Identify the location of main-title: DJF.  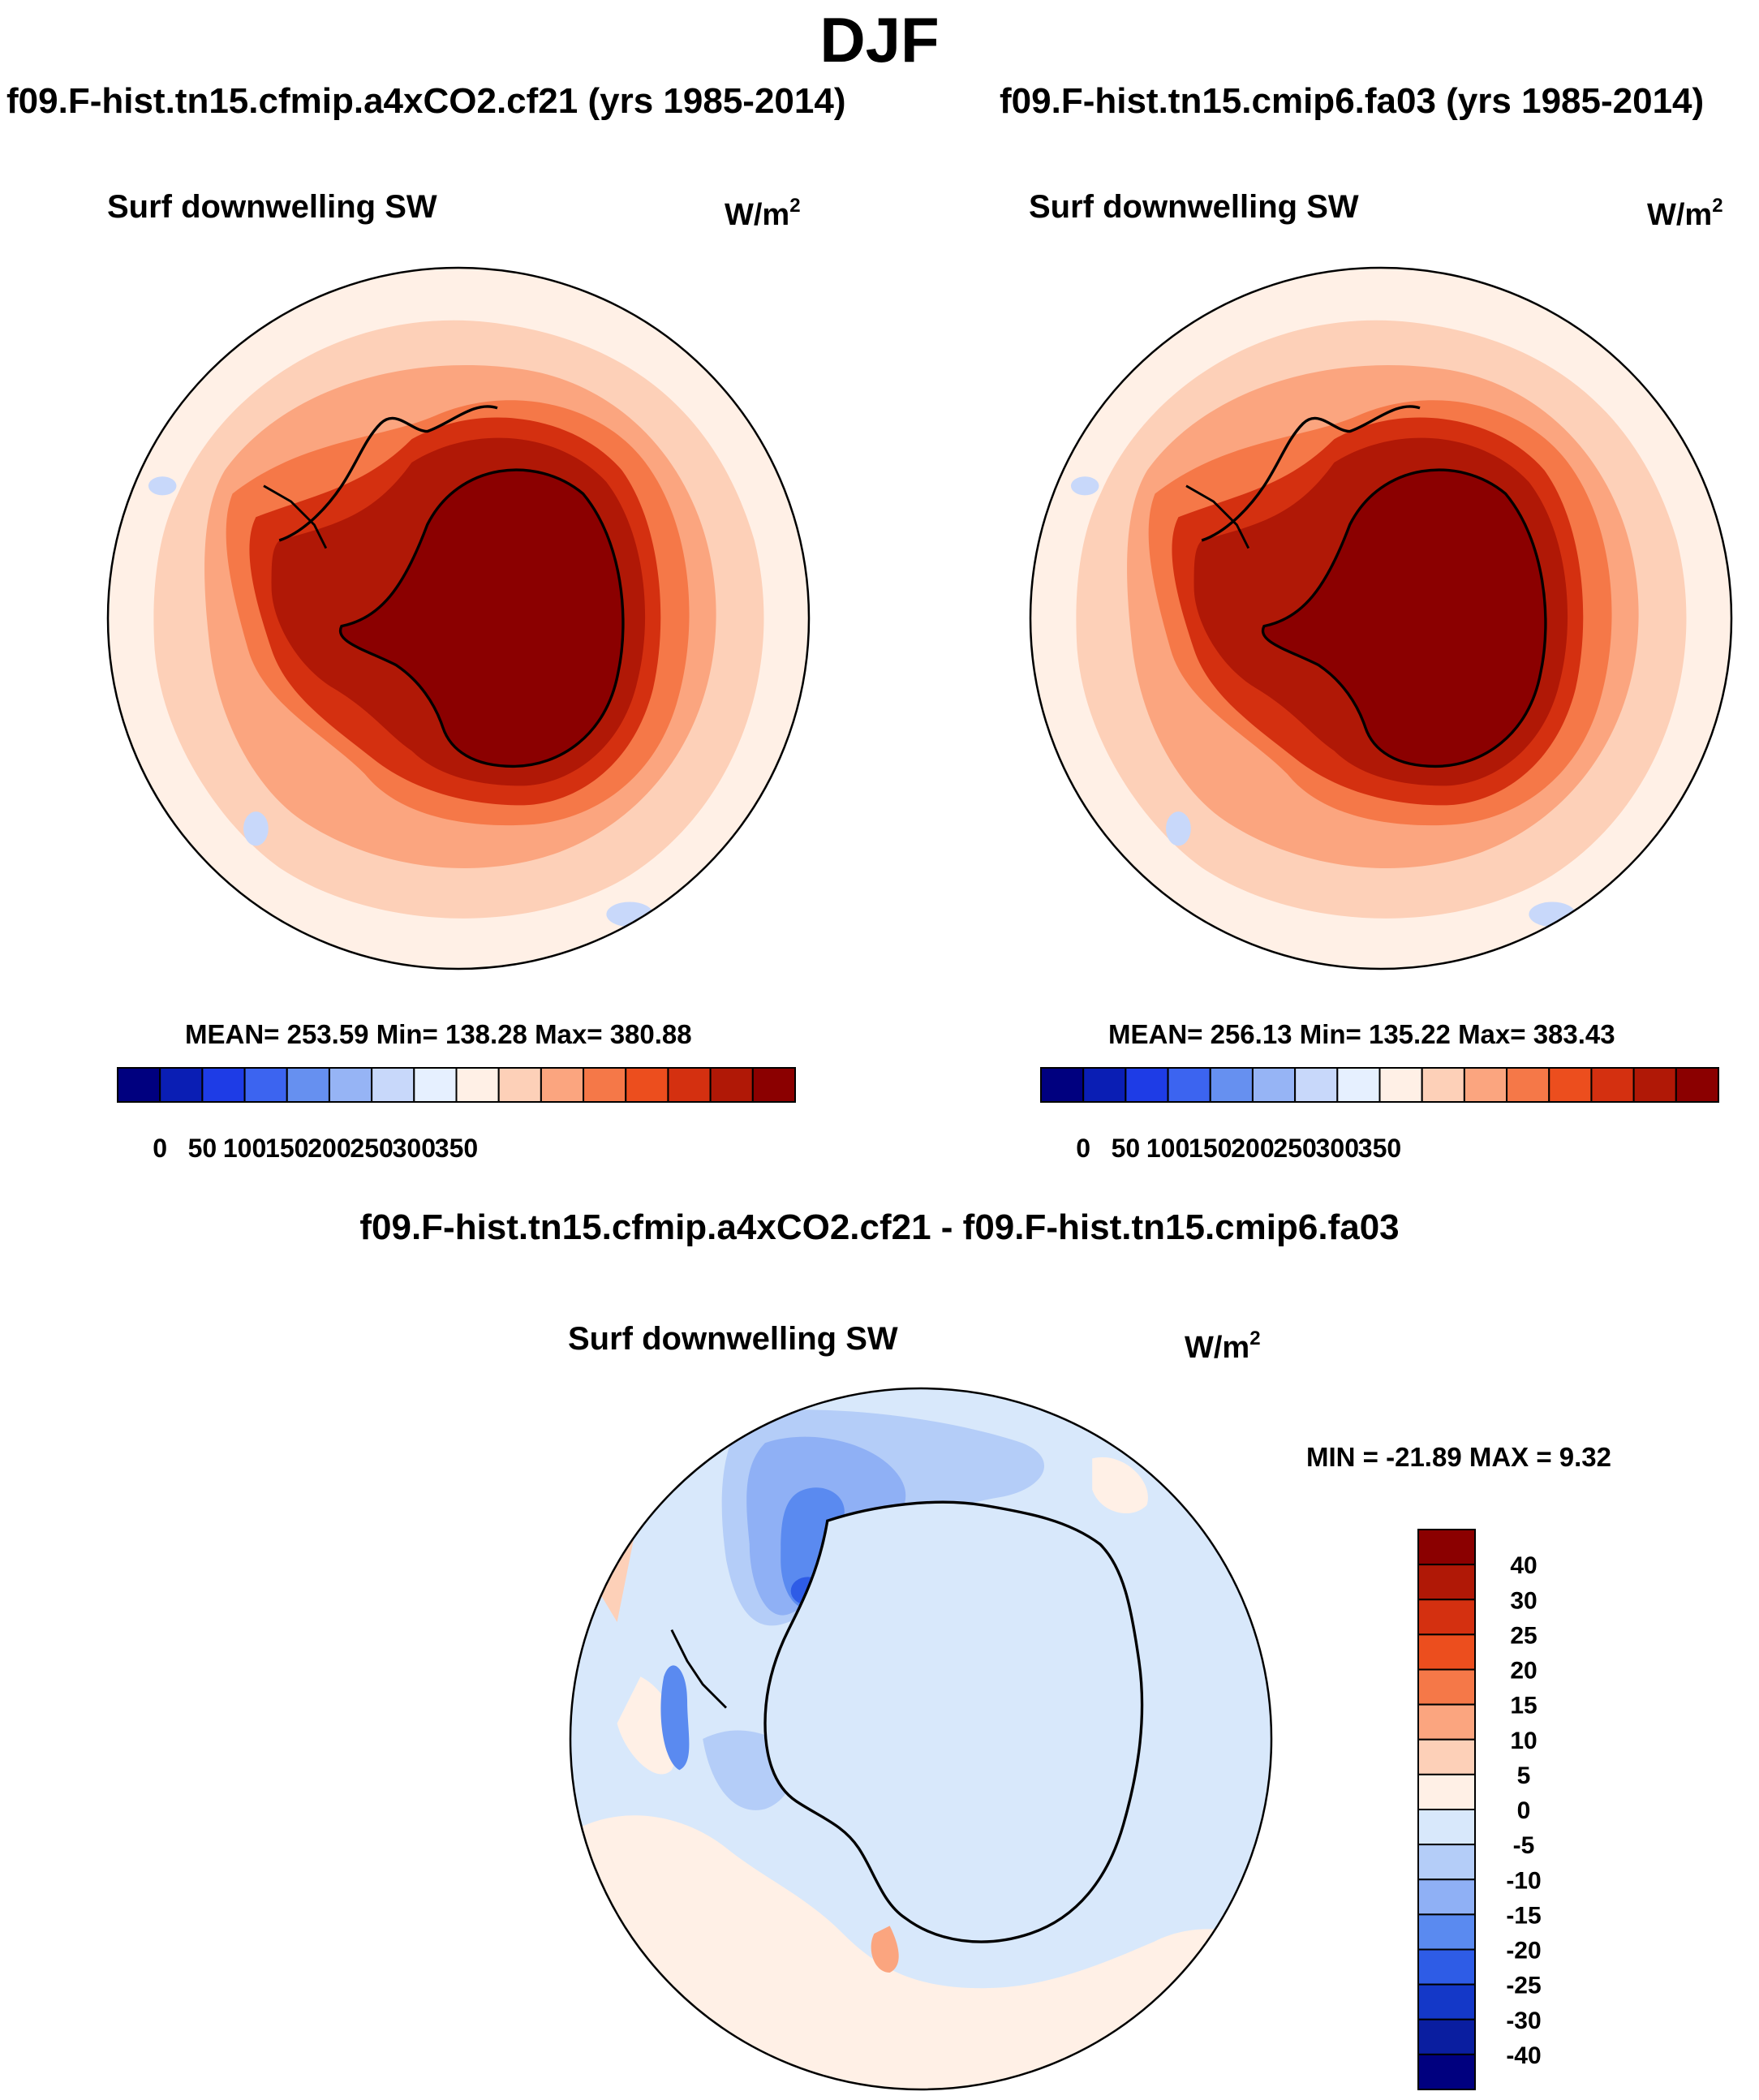
(879, 39).